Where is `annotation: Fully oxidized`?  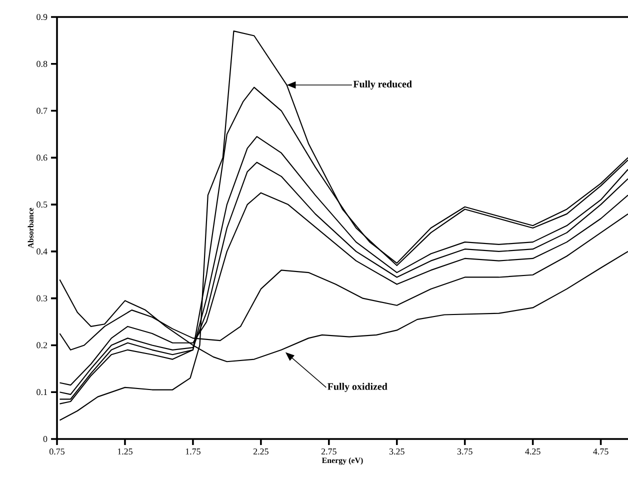 annotation: Fully oxidized is located at coordinates (358, 387).